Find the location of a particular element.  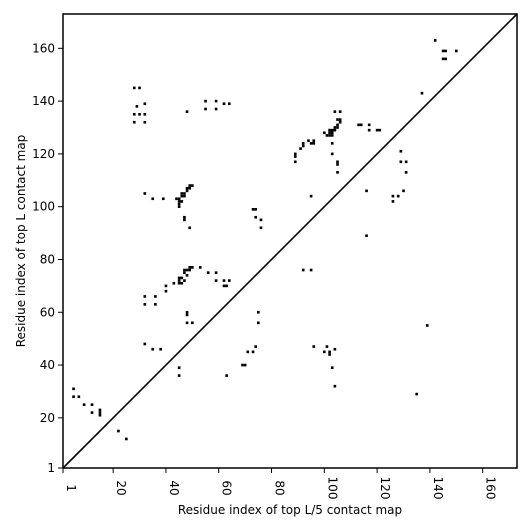

x-axis-ticks: 1 20 40 60 80 100 120 140 160 is located at coordinates (280, 484).